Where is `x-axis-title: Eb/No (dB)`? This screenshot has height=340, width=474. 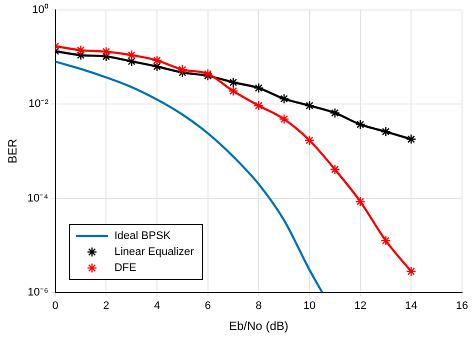
x-axis-title: Eb/No (dB) is located at coordinates (258, 326).